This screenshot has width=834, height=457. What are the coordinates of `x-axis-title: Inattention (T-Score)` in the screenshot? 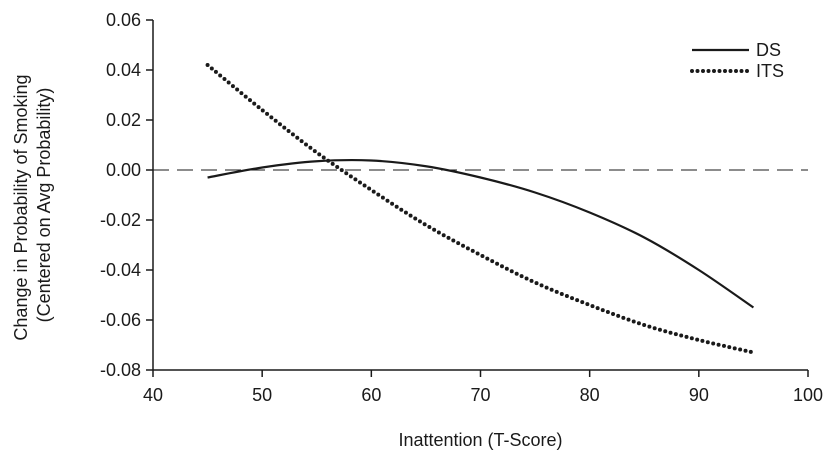 It's located at (480, 440).